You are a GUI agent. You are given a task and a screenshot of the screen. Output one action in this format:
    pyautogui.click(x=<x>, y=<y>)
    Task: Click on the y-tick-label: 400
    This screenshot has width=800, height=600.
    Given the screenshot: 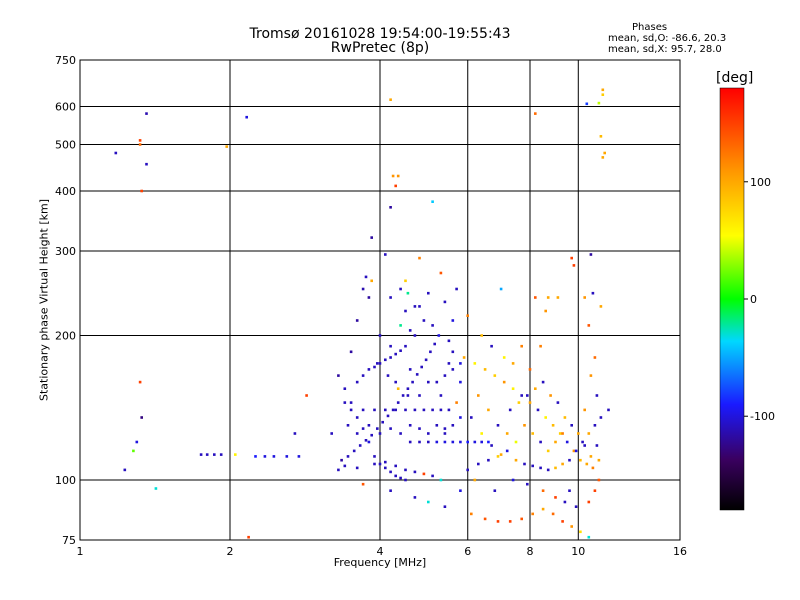 What is the action you would take?
    pyautogui.click(x=65, y=191)
    